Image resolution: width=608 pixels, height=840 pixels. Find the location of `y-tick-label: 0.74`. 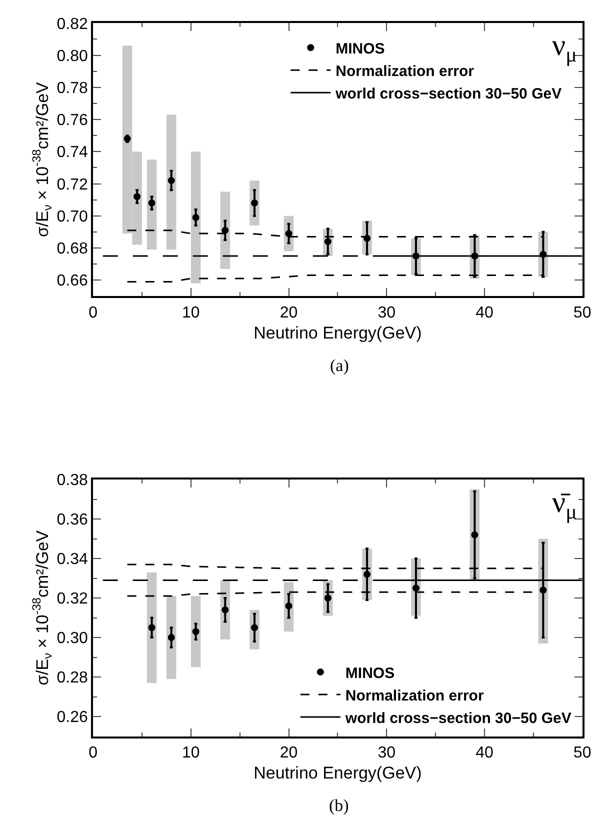

y-tick-label: 0.74 is located at coordinates (72, 153).